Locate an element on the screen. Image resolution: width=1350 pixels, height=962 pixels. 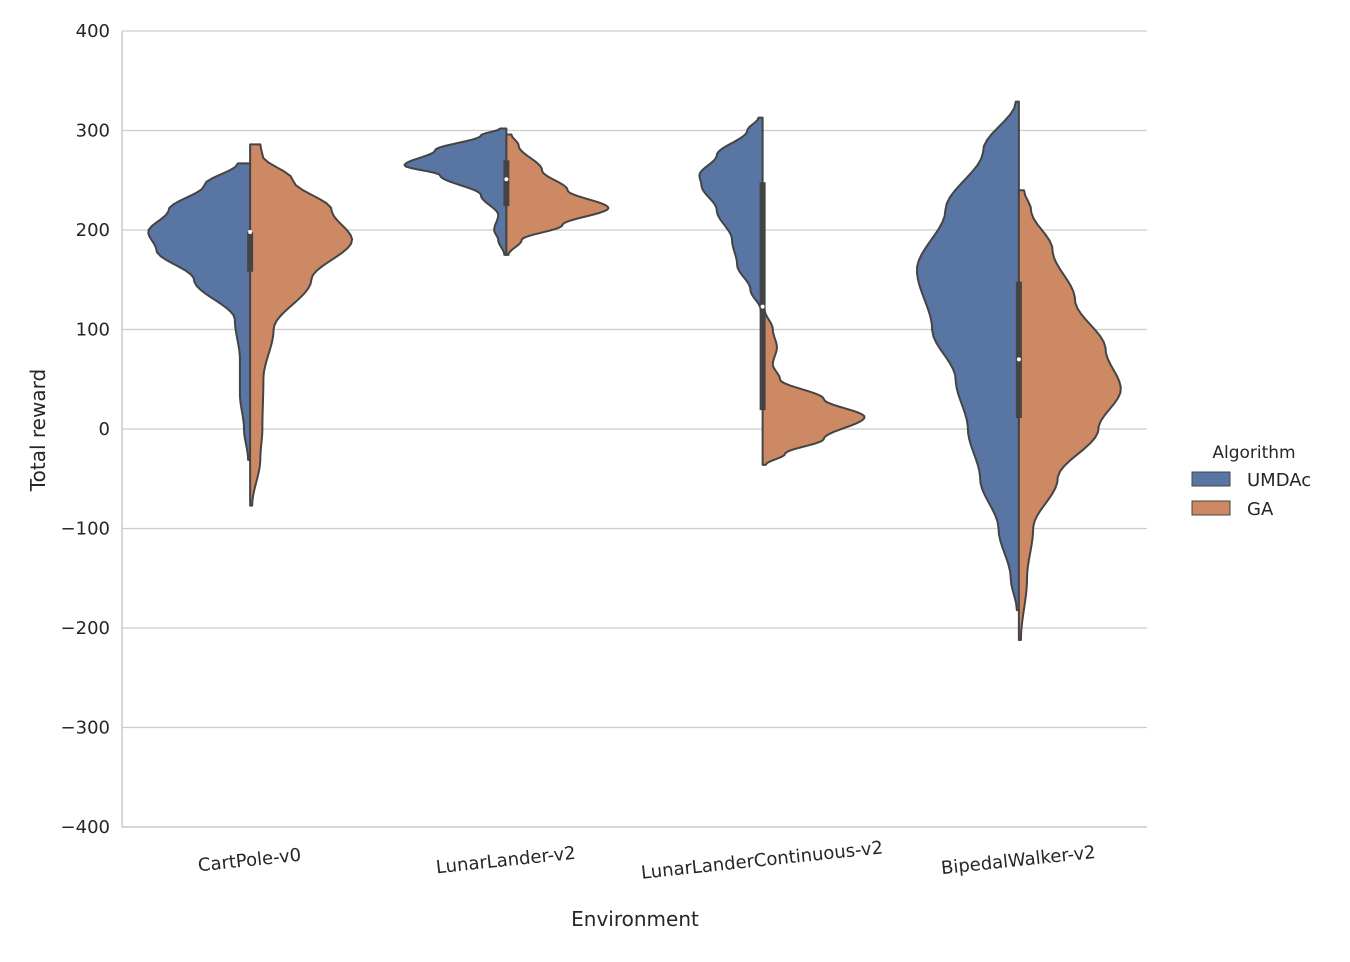
y-tick-label: −200 is located at coordinates (85, 628).